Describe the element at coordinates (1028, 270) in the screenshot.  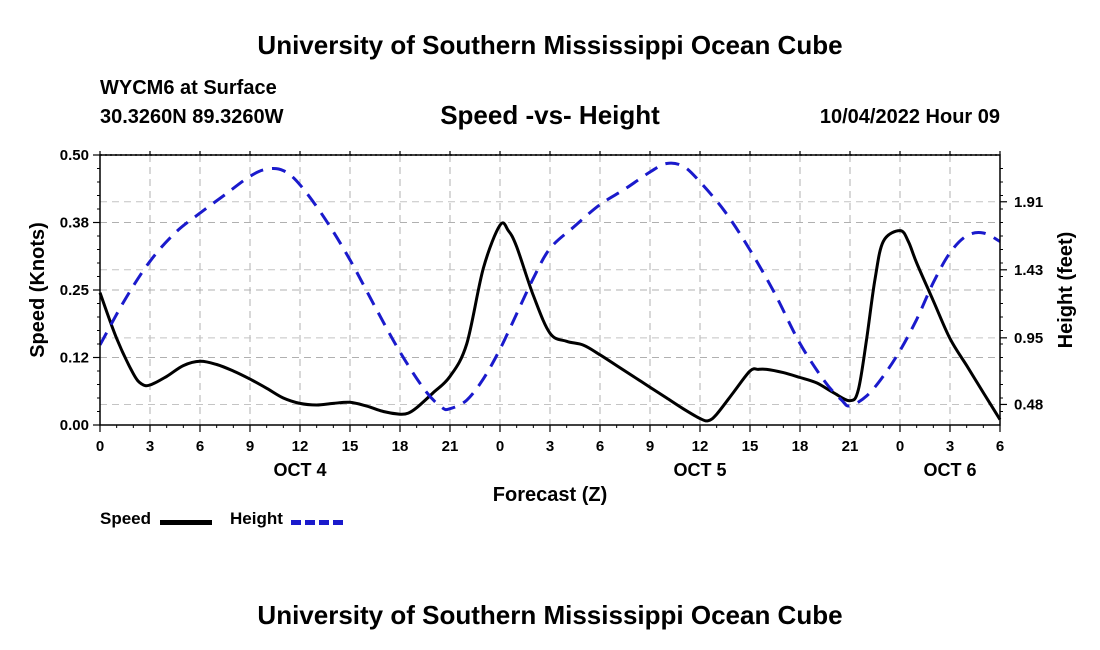
I see `y-right-tick-label: 1.43` at that location.